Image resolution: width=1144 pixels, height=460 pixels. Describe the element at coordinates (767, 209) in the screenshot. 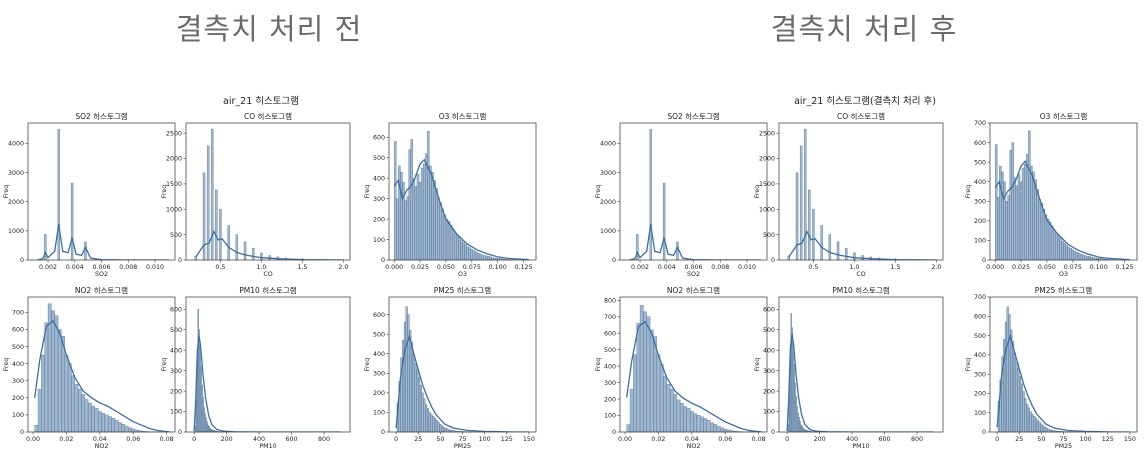

I see `y-tick-label: 1000` at that location.